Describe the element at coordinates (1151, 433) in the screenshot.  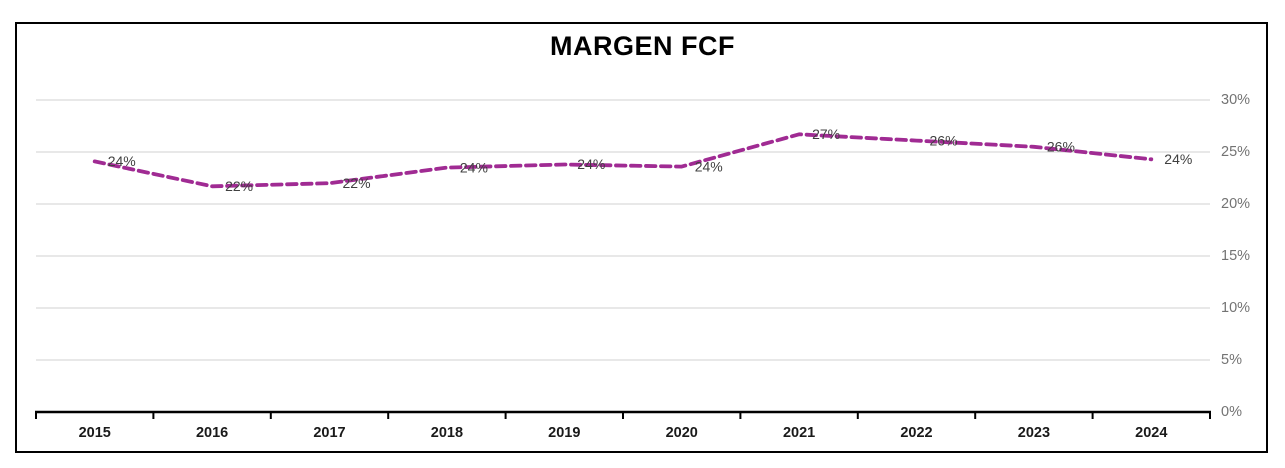
I see `x-axis-category-label: 2024` at that location.